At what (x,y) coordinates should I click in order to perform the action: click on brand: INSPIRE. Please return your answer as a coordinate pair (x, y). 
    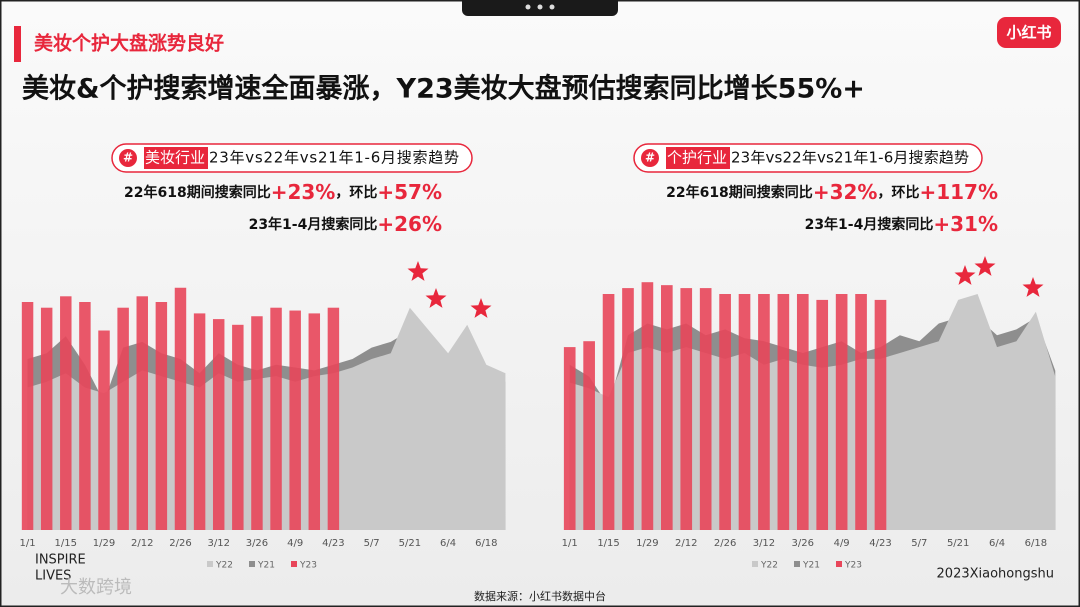
    Looking at the image, I should click on (60, 560).